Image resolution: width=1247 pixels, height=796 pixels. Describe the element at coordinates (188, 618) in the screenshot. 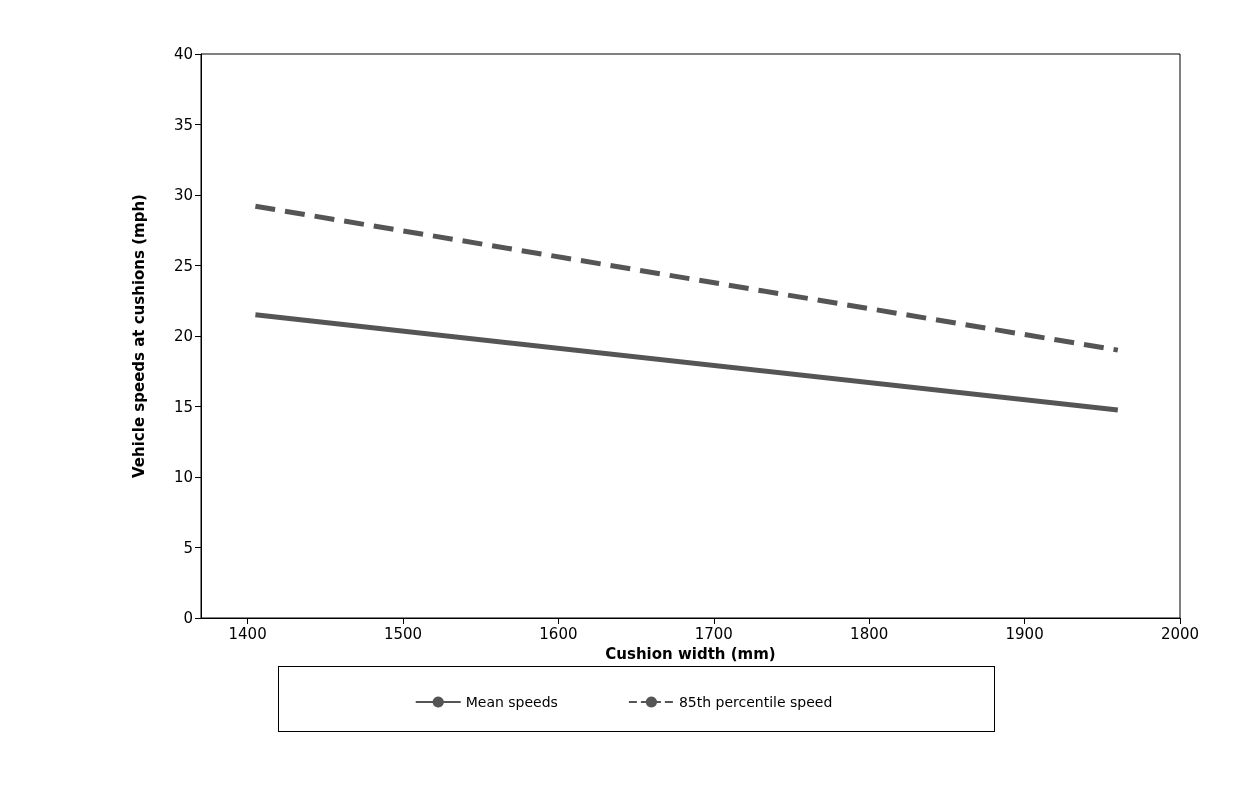

I see `y-tick-label: 0` at that location.